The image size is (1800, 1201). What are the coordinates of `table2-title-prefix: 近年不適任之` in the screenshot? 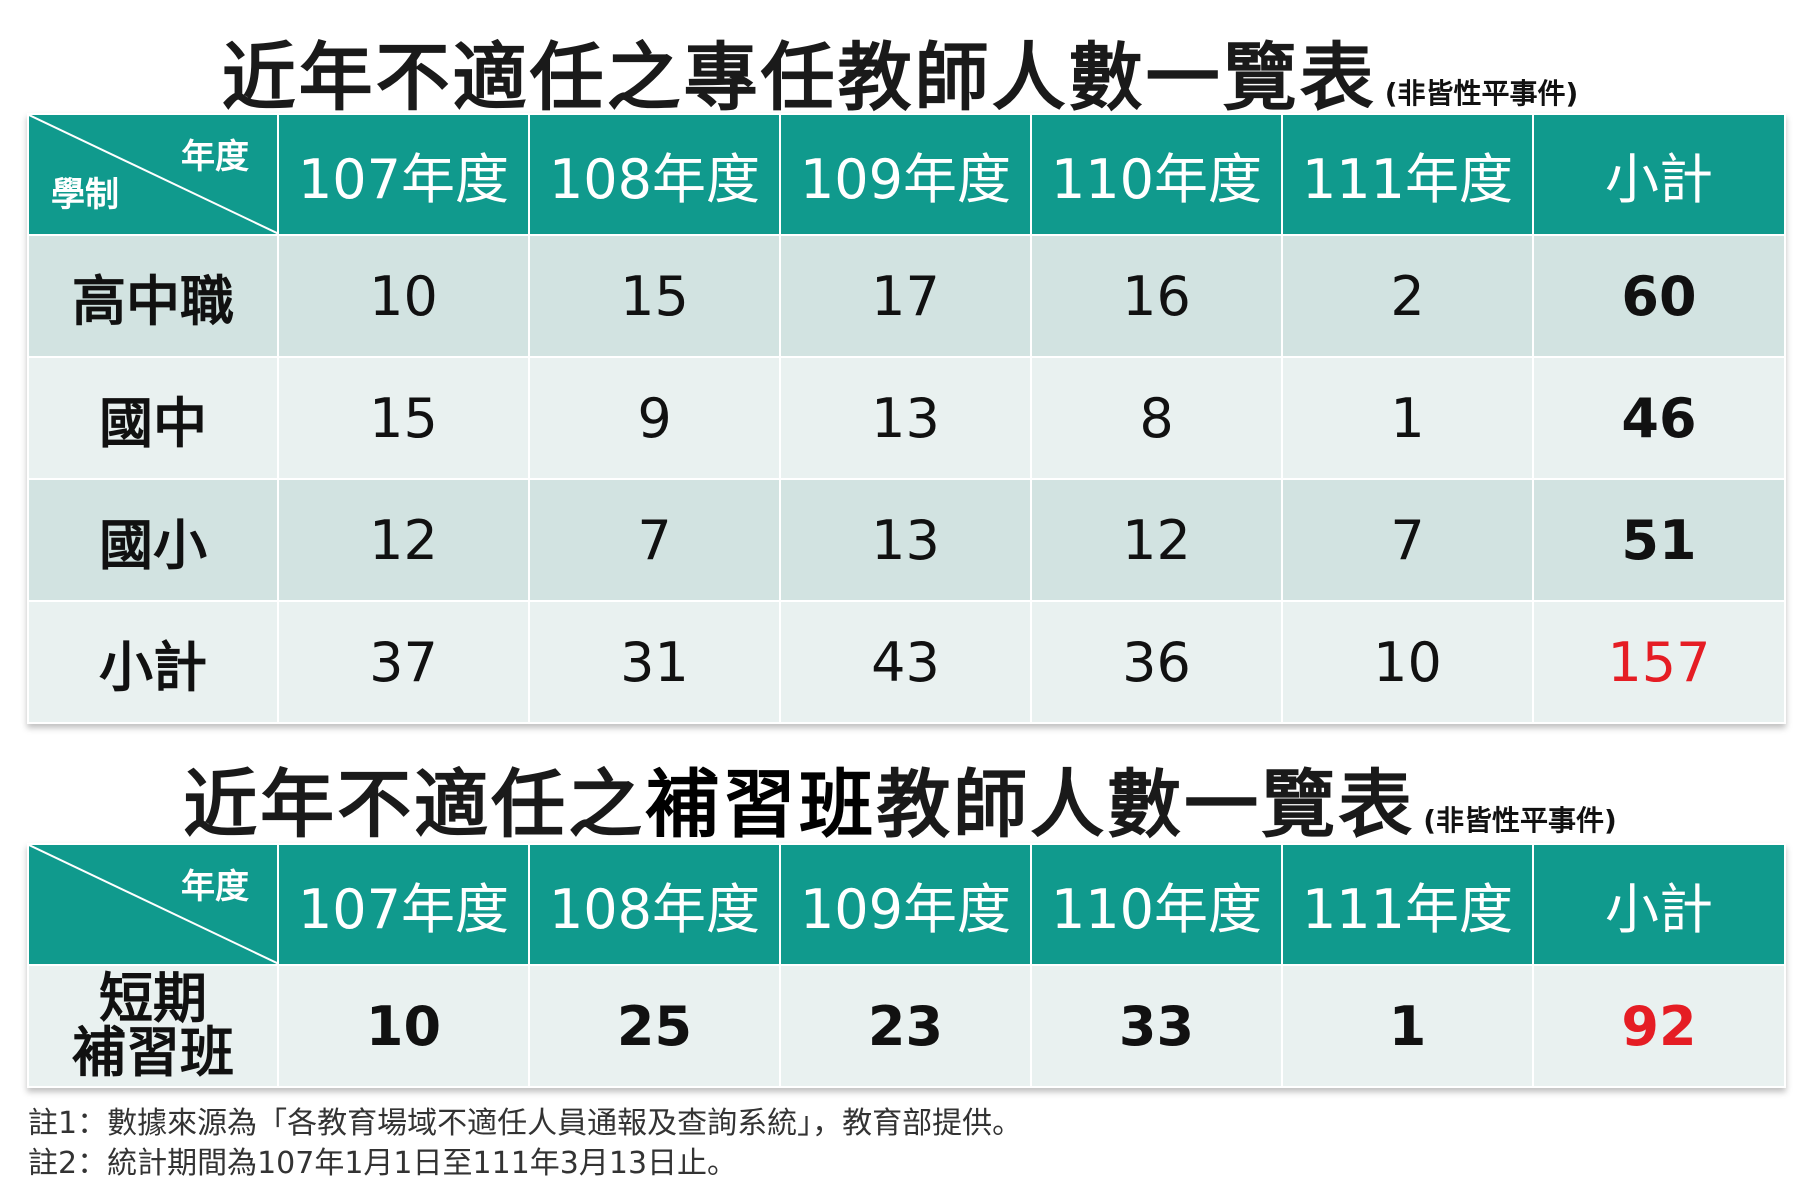 It's located at (414, 805).